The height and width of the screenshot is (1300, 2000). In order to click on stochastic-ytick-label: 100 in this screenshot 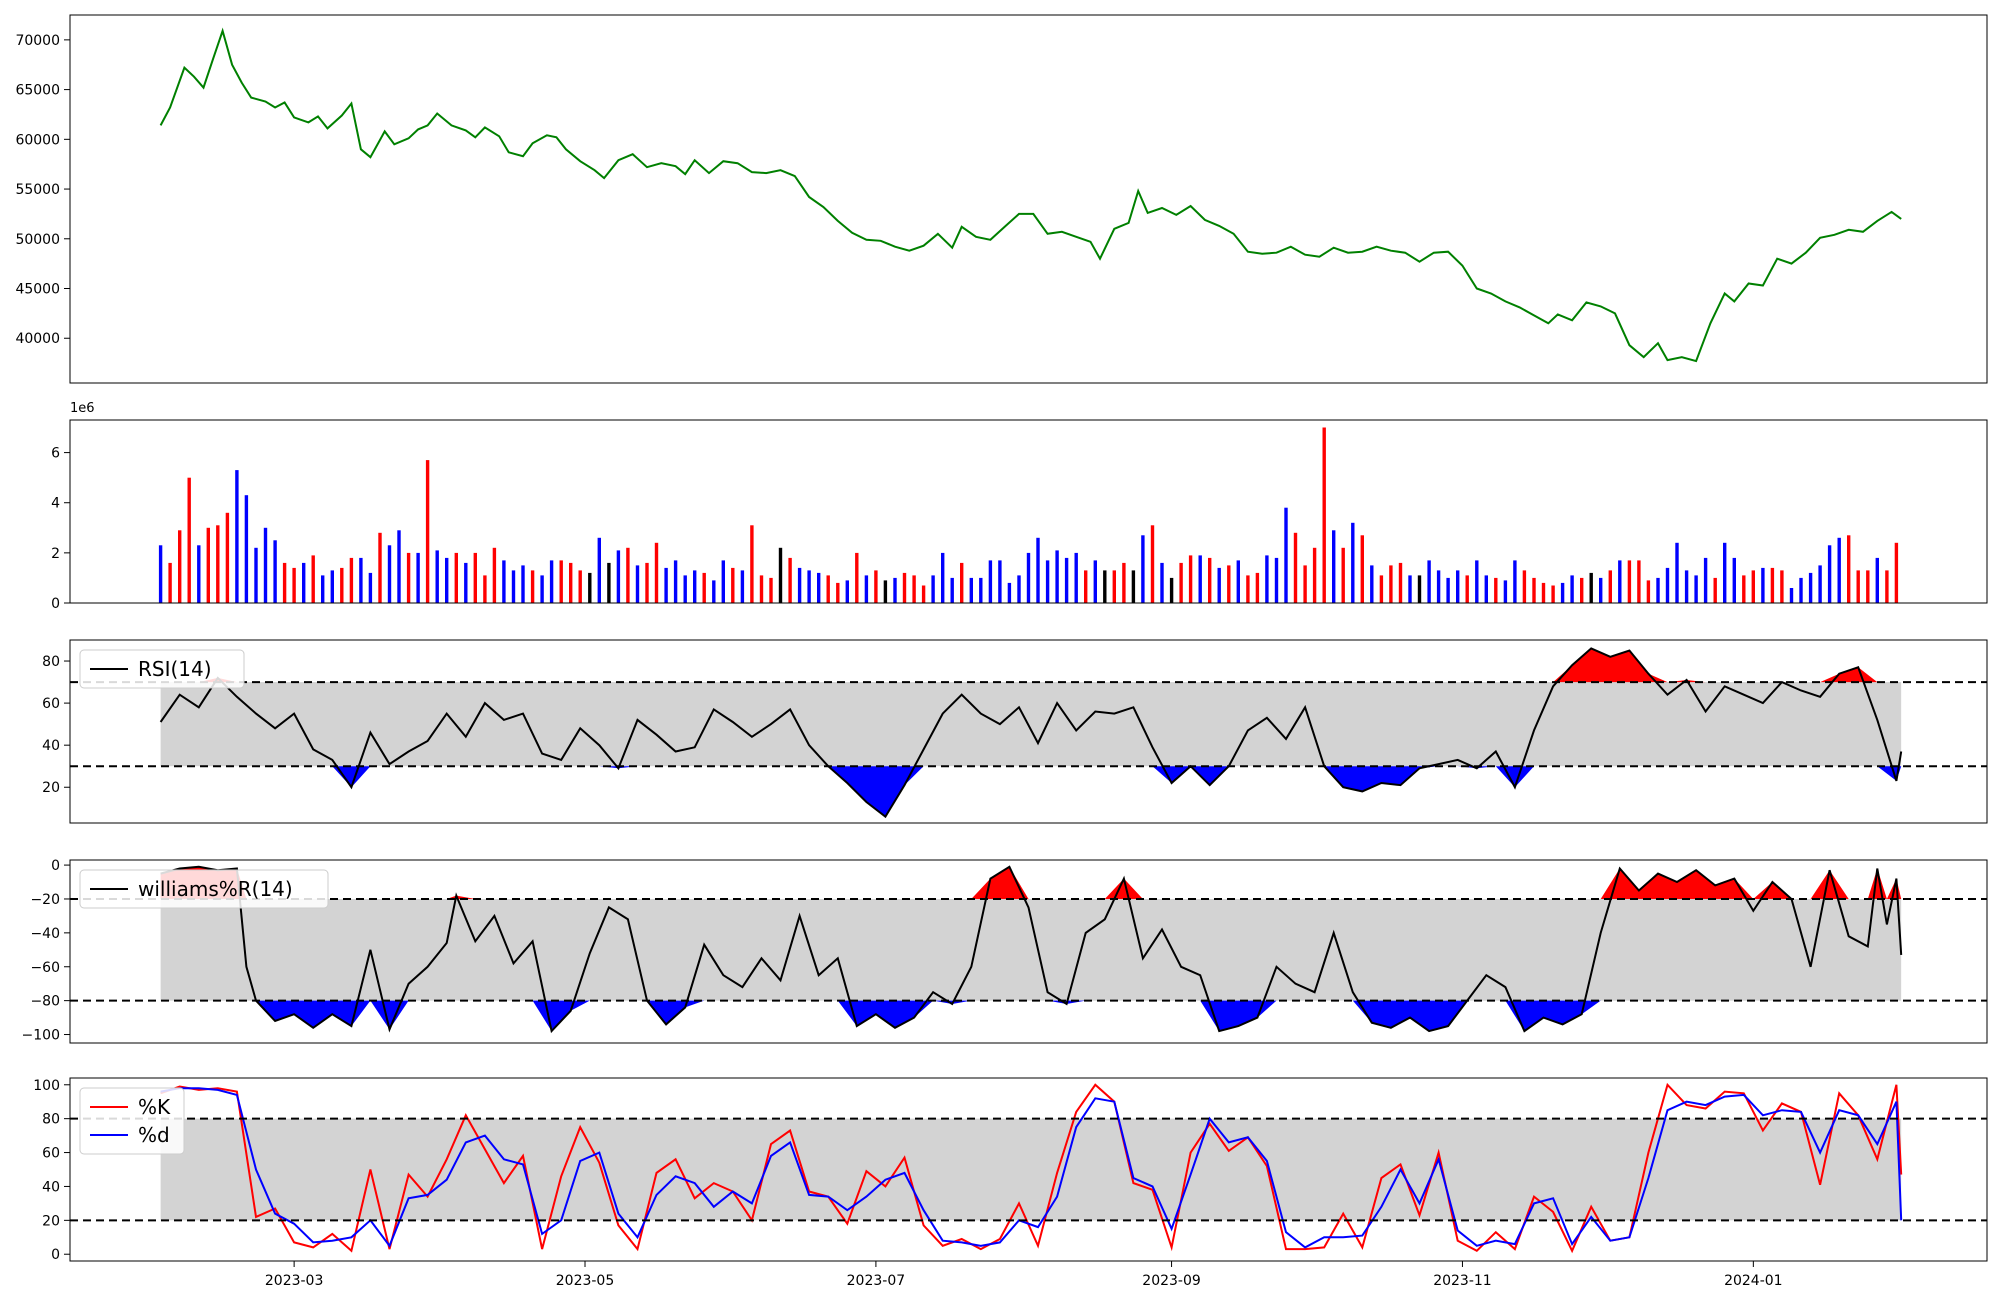, I will do `click(46, 1086)`.